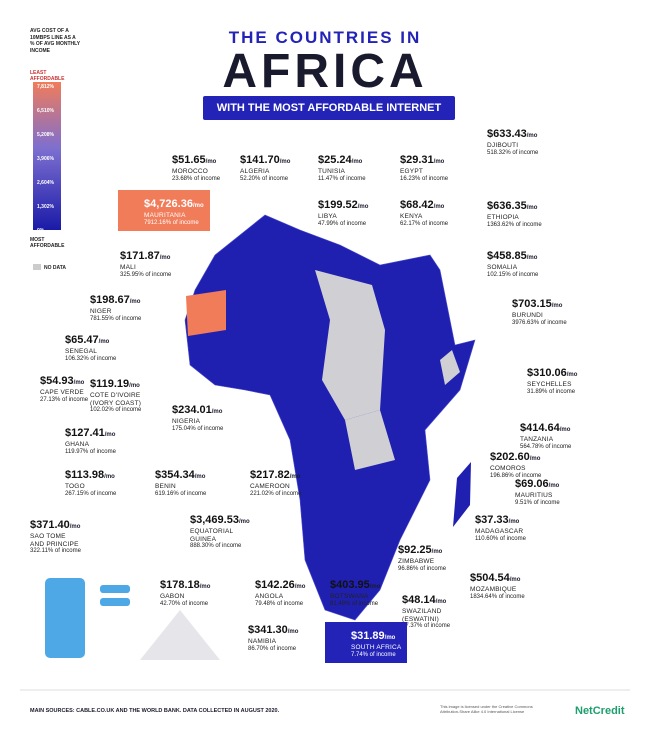  Describe the element at coordinates (275, 481) in the screenshot. I see `country-label: $217.82/mo CAMEROON 221.02% of income` at that location.